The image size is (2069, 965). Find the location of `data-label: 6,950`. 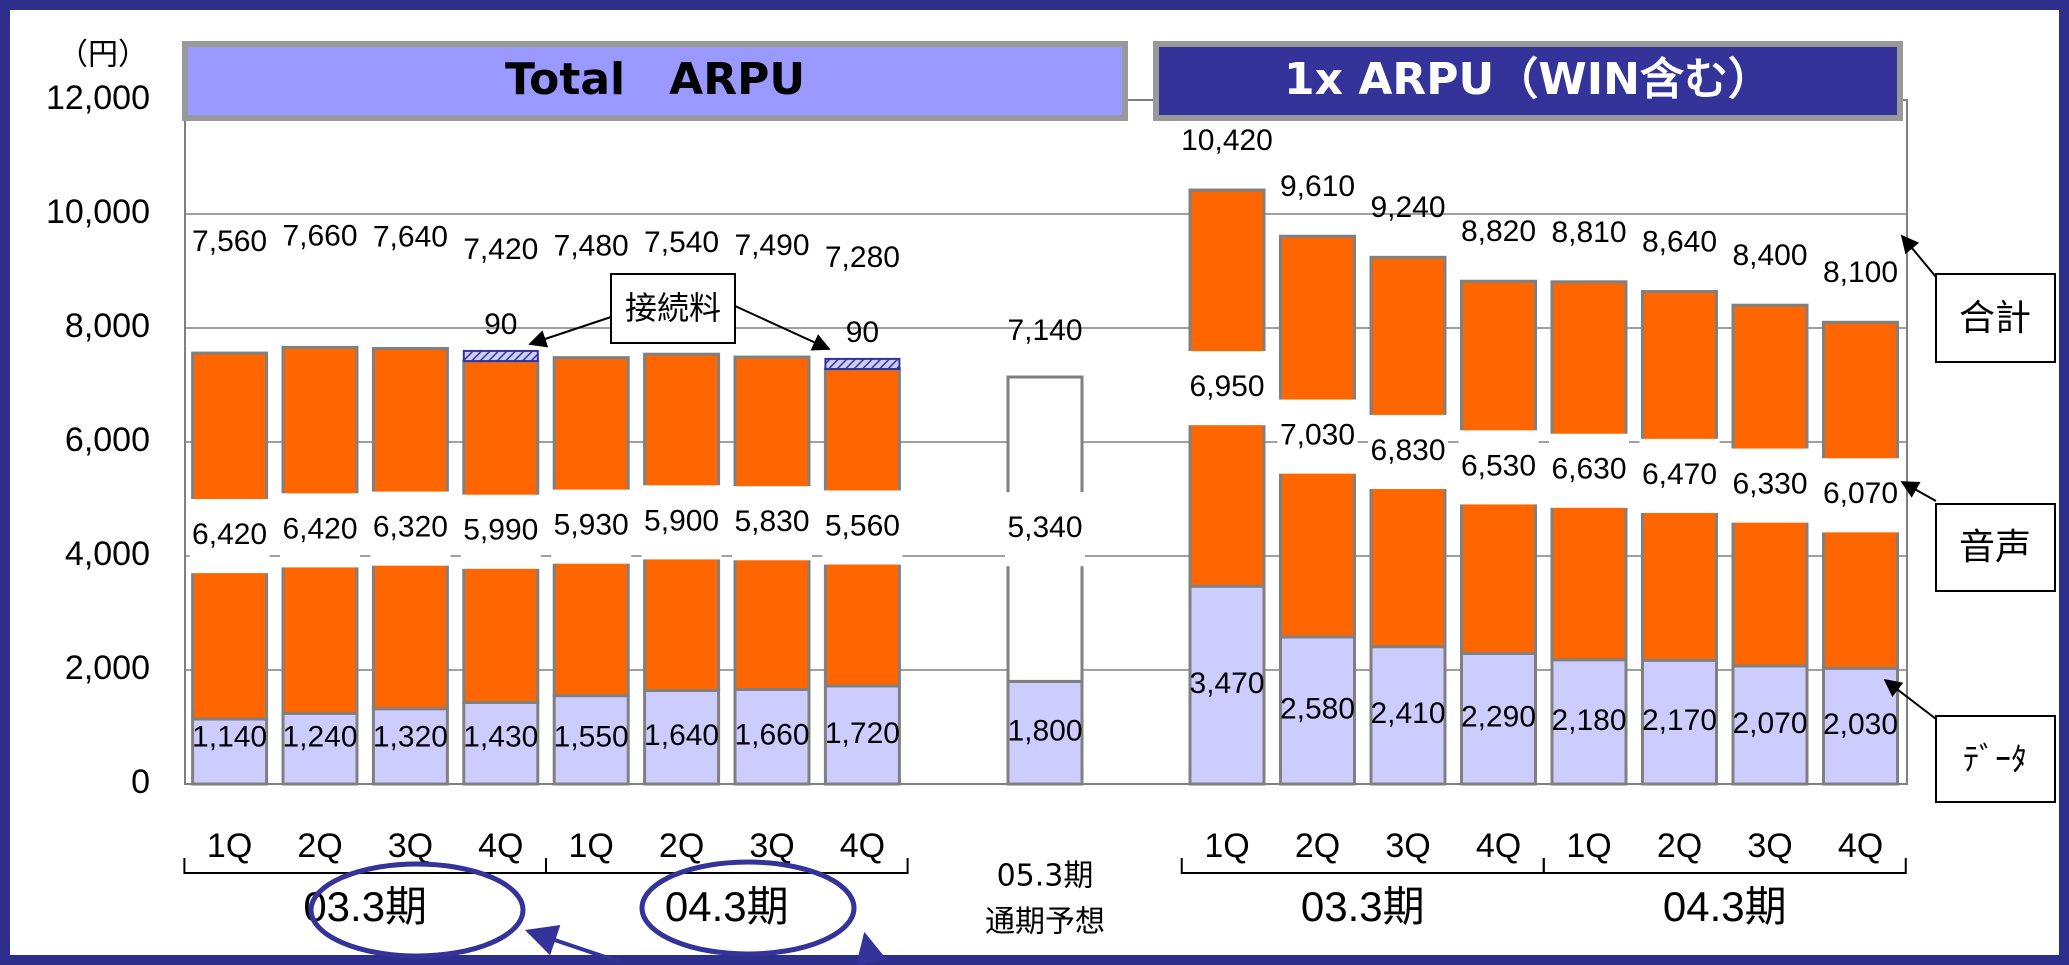

data-label: 6,950 is located at coordinates (1226, 386).